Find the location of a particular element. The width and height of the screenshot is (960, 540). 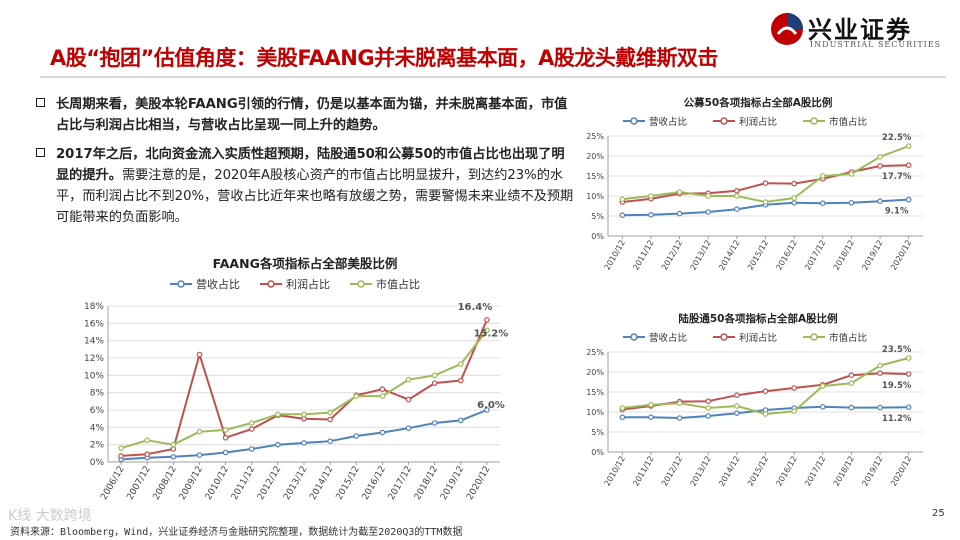

legend-label: 营收占比 is located at coordinates (218, 284).